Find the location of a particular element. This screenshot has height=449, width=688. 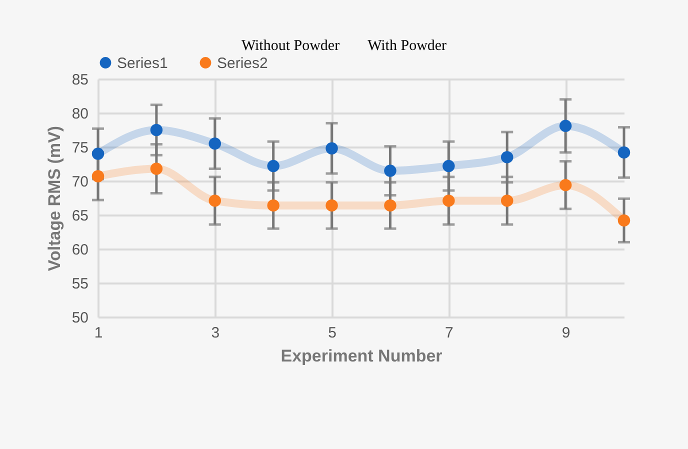

legend-label: Series1 is located at coordinates (142, 63).